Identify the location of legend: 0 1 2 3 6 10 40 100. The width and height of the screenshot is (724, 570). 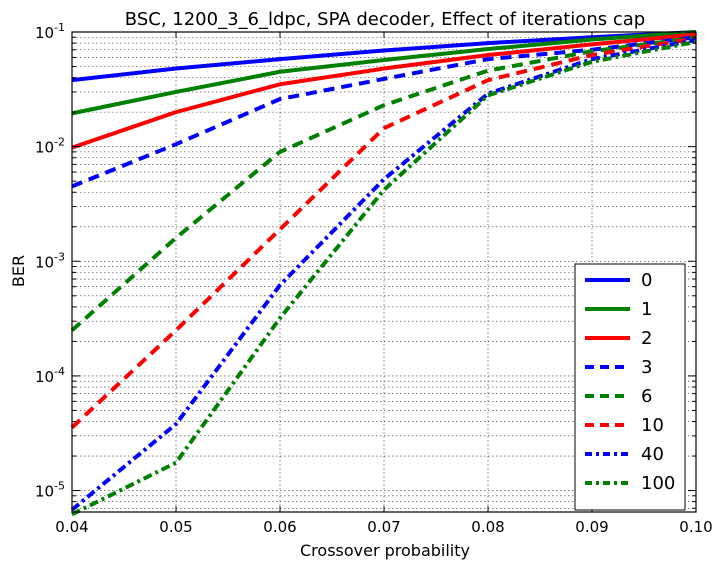
(630, 387).